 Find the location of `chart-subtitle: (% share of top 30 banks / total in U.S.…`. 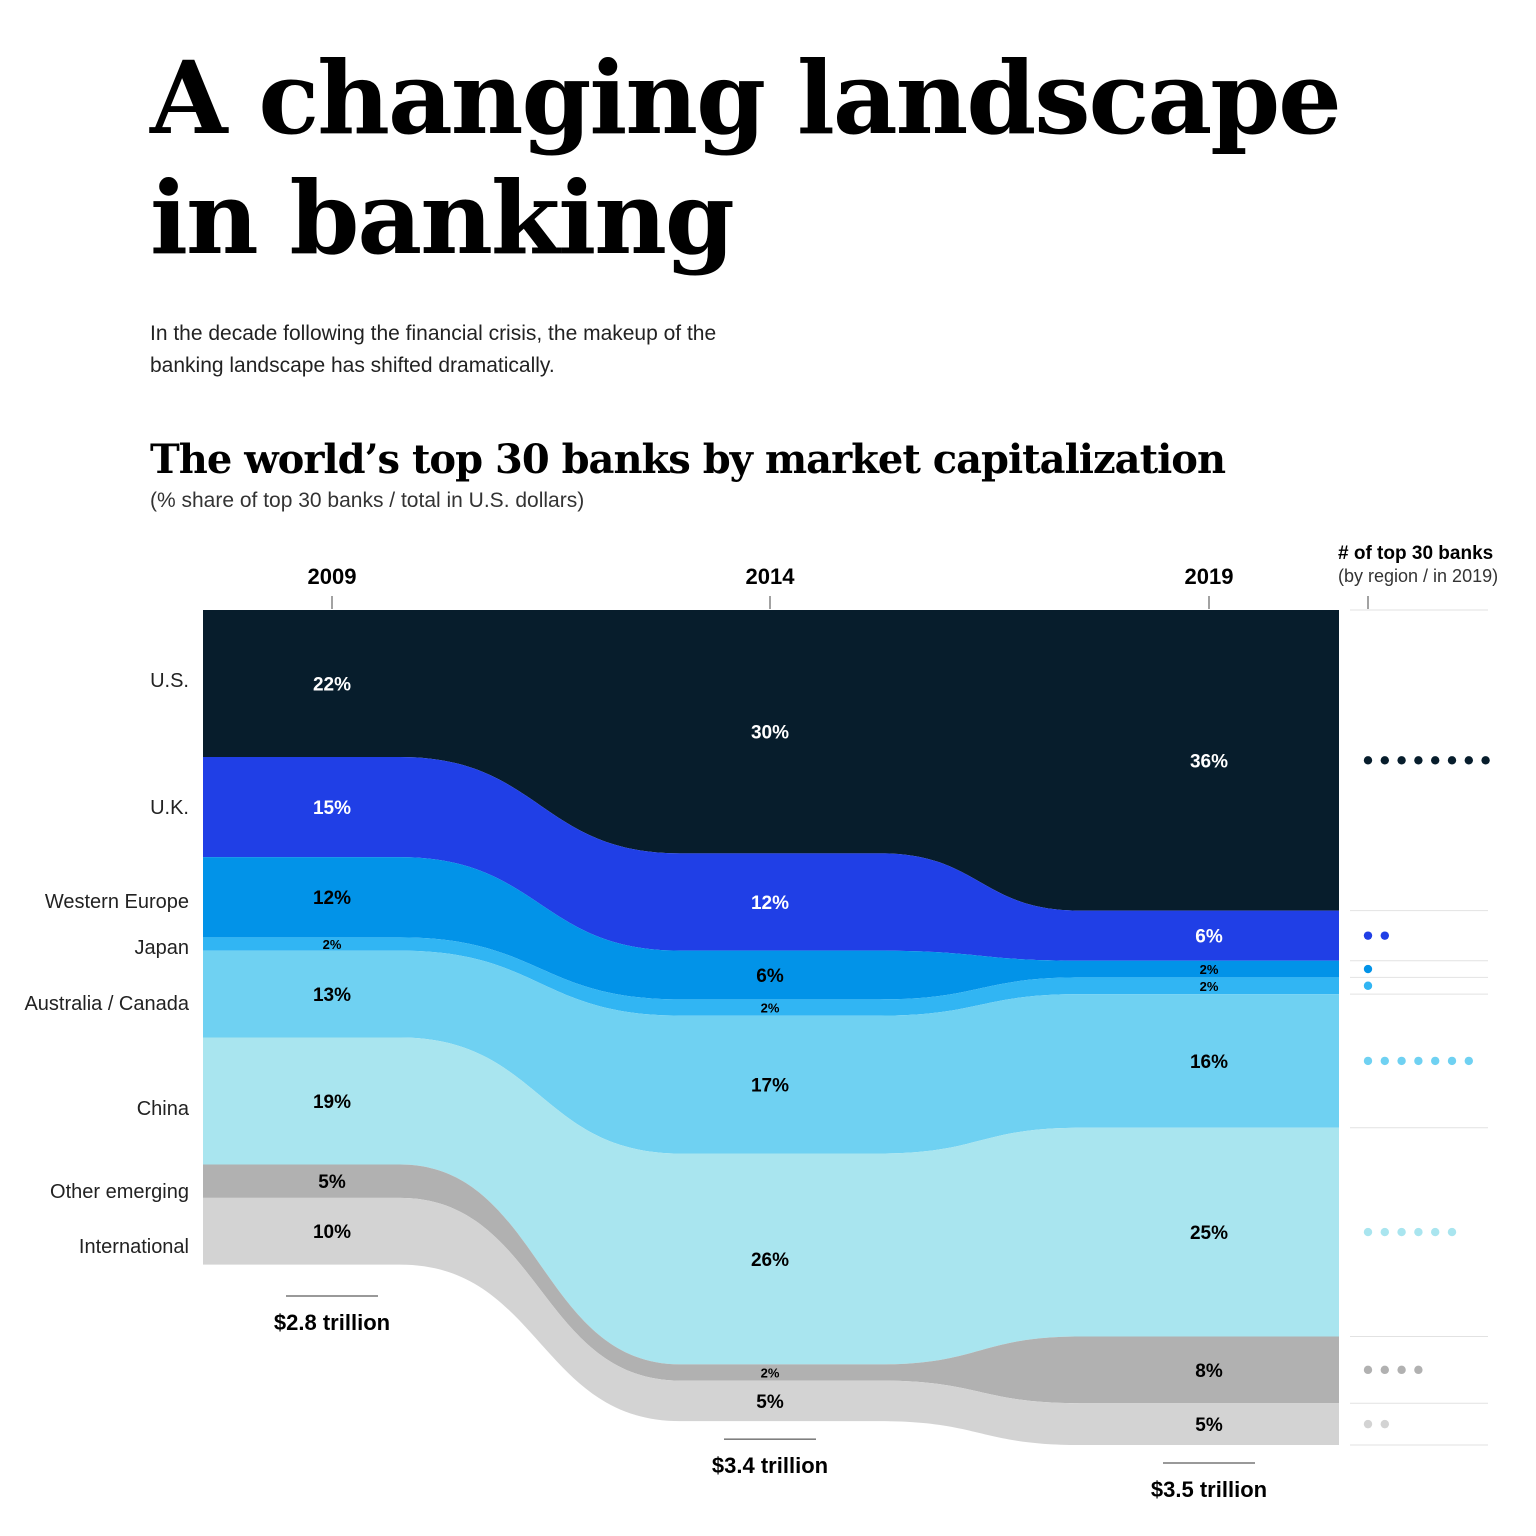

chart-subtitle: (% share of top 30 banks / total in U.S.… is located at coordinates (367, 500).